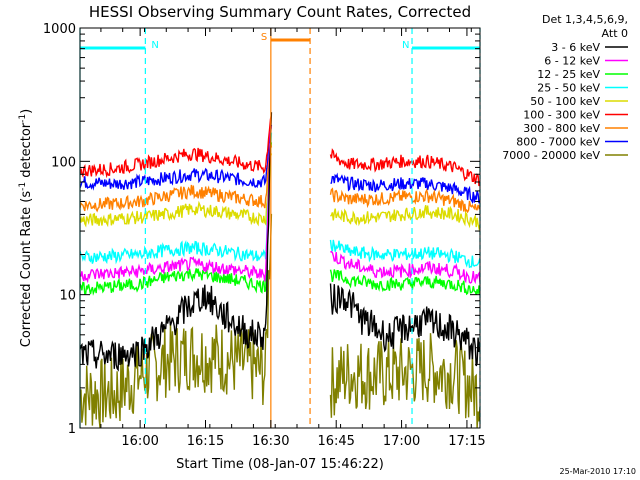 The height and width of the screenshot is (480, 640). Describe the element at coordinates (139, 441) in the screenshot. I see `x-tick-label: 16:00` at that location.